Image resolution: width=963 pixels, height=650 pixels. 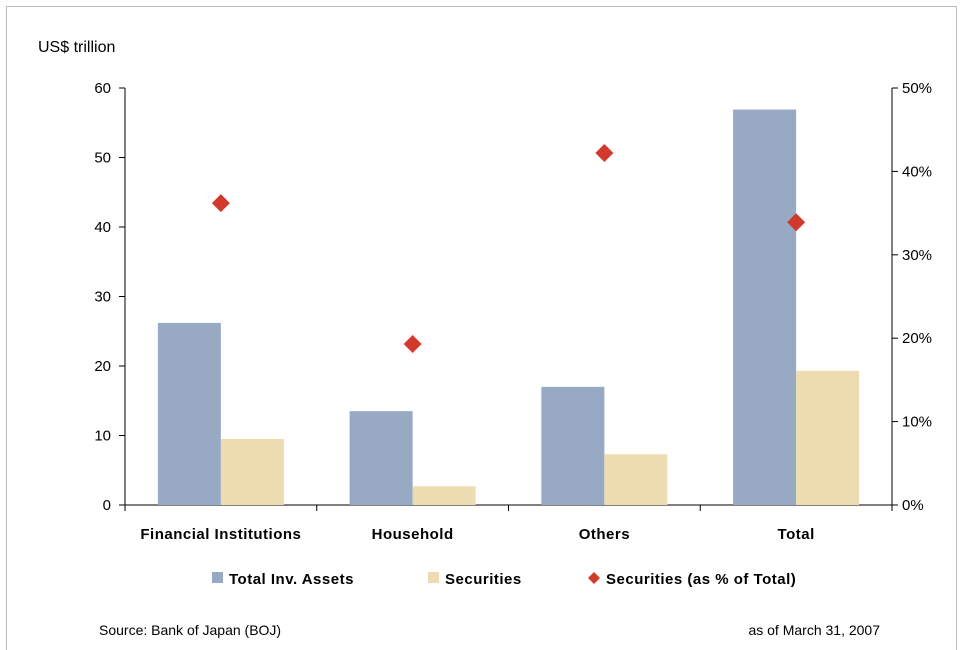 I want to click on category-label: Total, so click(x=796, y=534).